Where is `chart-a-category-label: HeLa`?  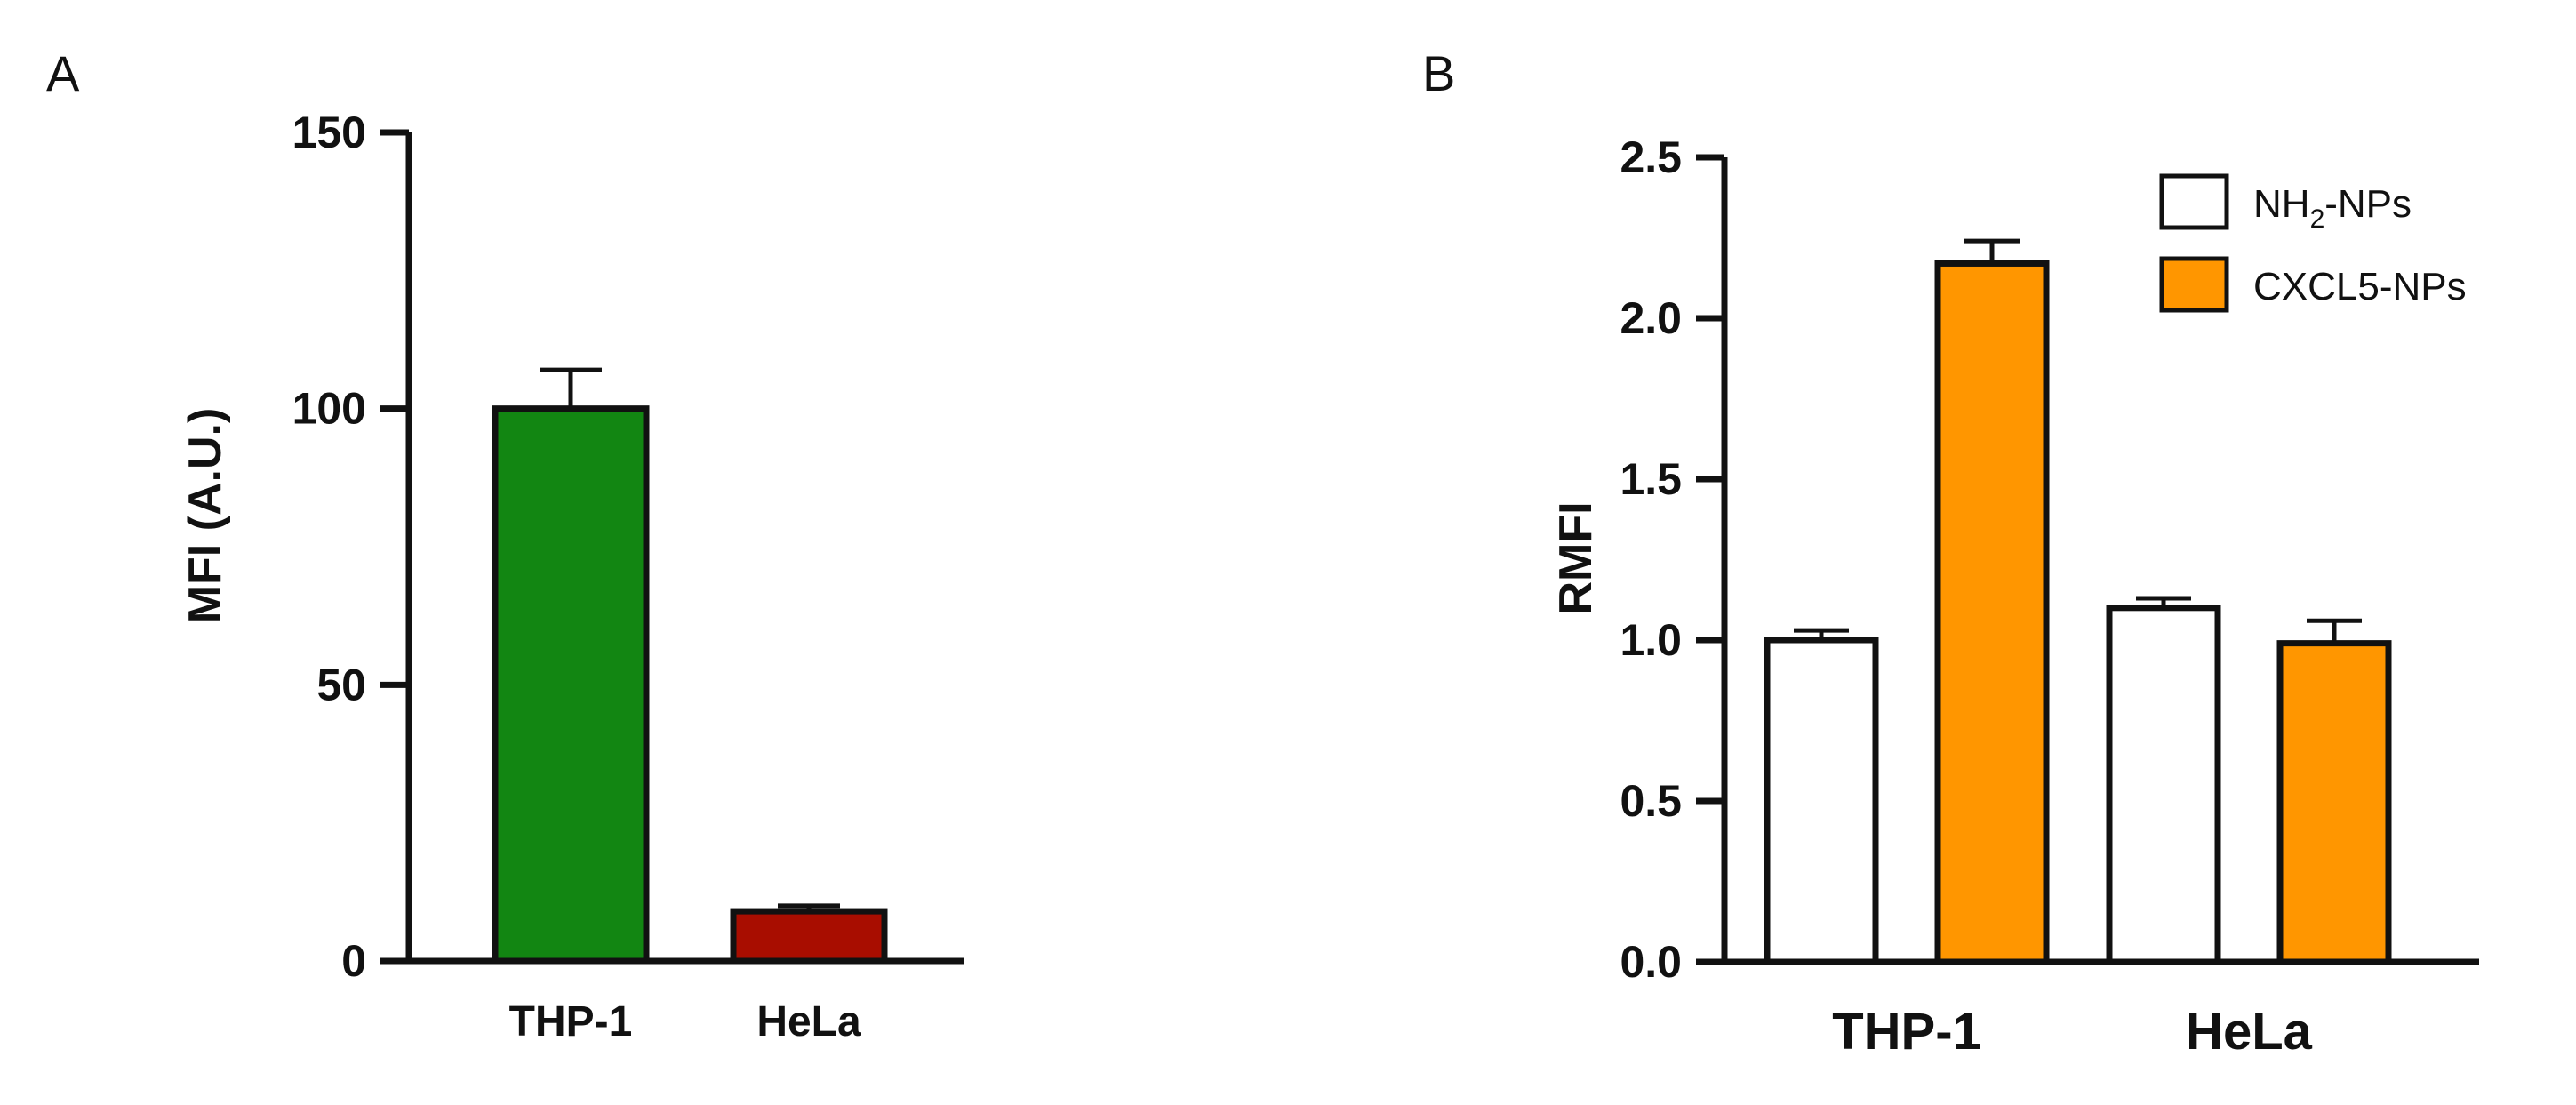
chart-a-category-label: HeLa is located at coordinates (808, 1021).